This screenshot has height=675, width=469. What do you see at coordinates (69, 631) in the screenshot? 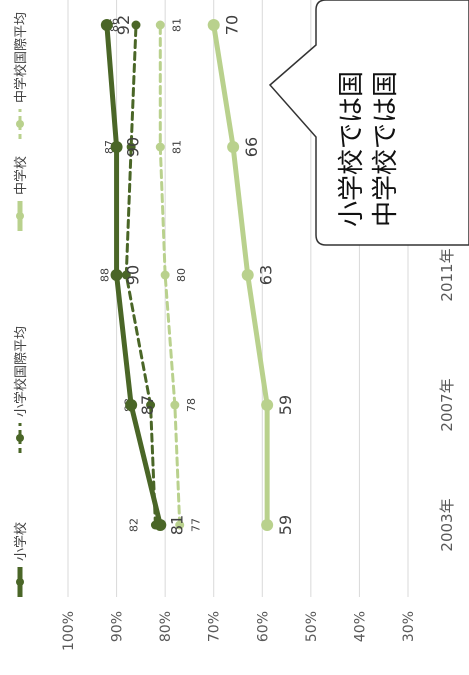
I see `y-tick-label: 100%` at bounding box center [69, 631].